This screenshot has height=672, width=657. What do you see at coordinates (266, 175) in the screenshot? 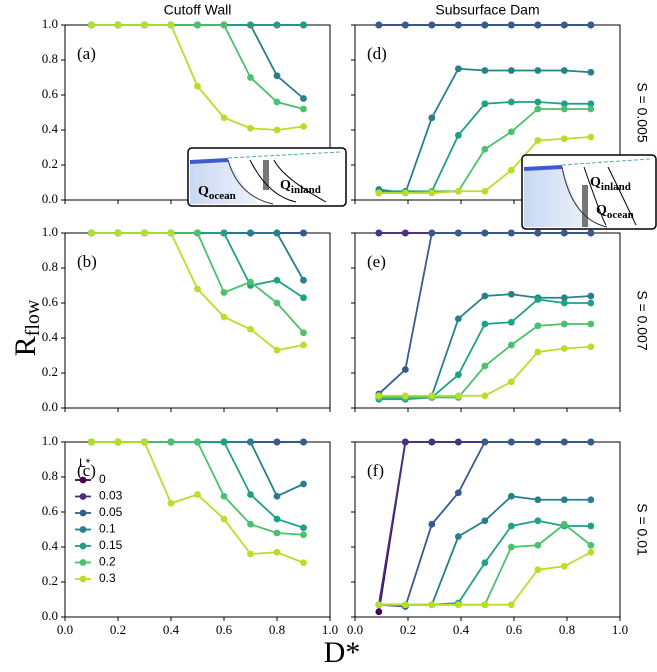
I see `inset-barrier` at bounding box center [266, 175].